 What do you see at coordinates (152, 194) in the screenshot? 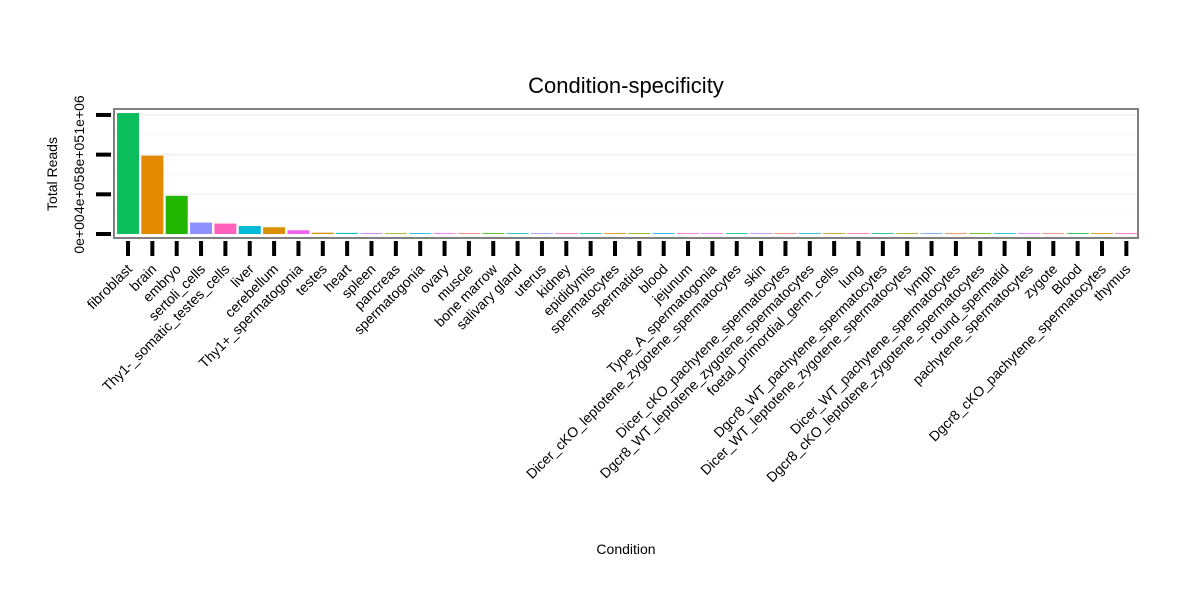
I see `bar-brain` at bounding box center [152, 194].